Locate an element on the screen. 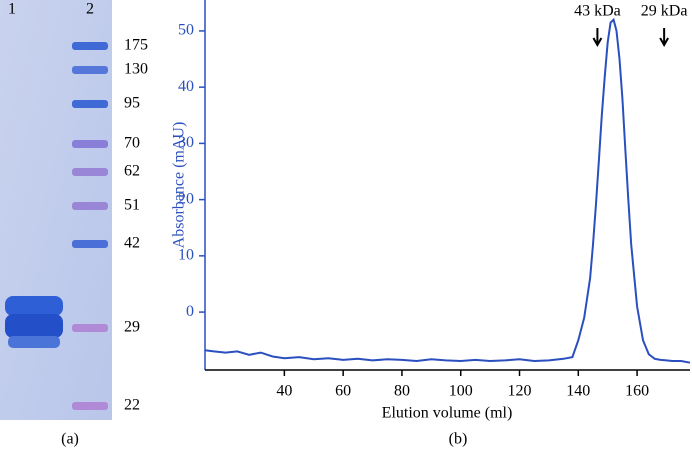  x-tick-label: 140 is located at coordinates (578, 391).